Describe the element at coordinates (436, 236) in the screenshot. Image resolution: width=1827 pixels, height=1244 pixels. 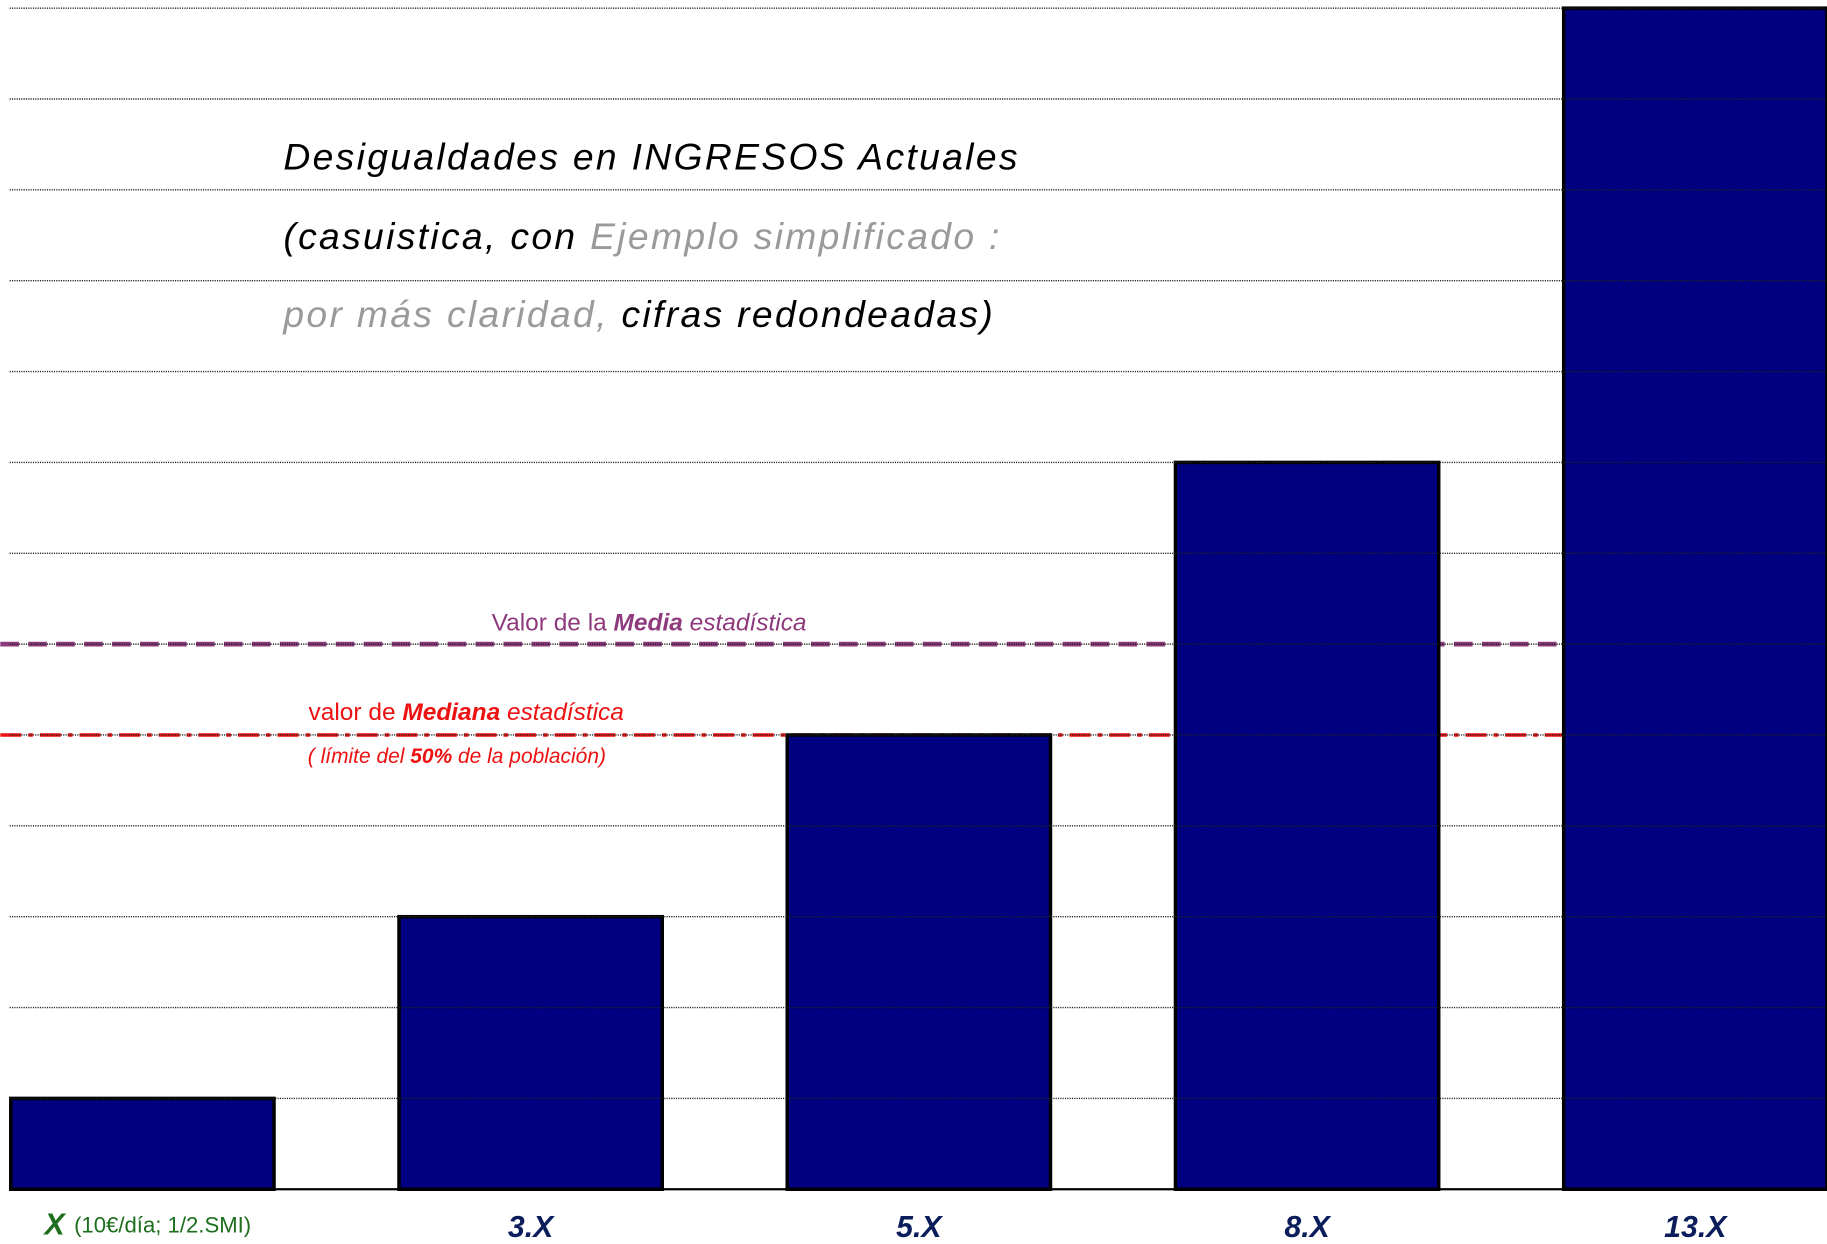
I see `title-part: (casuistica, con` at that location.